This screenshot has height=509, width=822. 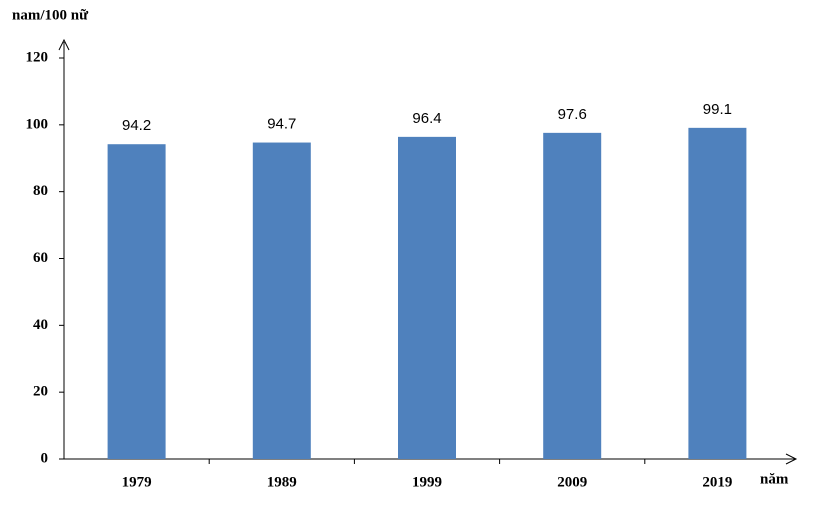 What do you see at coordinates (717, 482) in the screenshot?
I see `x-tick-label: 2019` at bounding box center [717, 482].